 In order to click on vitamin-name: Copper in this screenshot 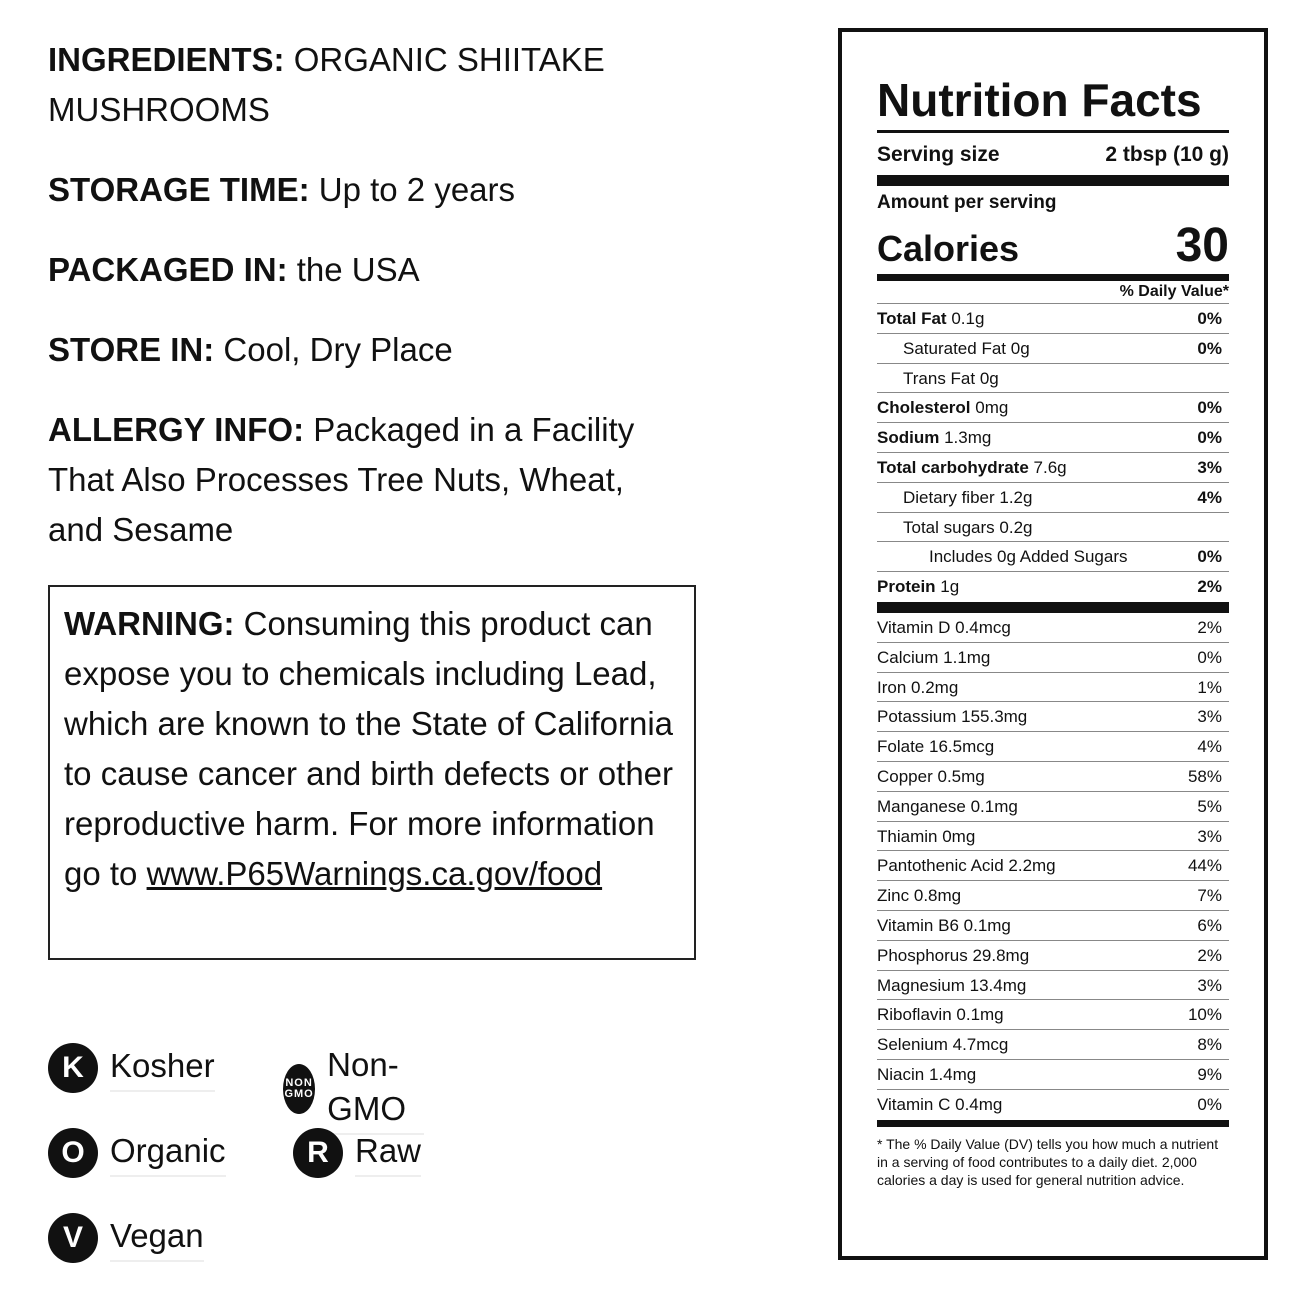, I will do `click(905, 776)`.